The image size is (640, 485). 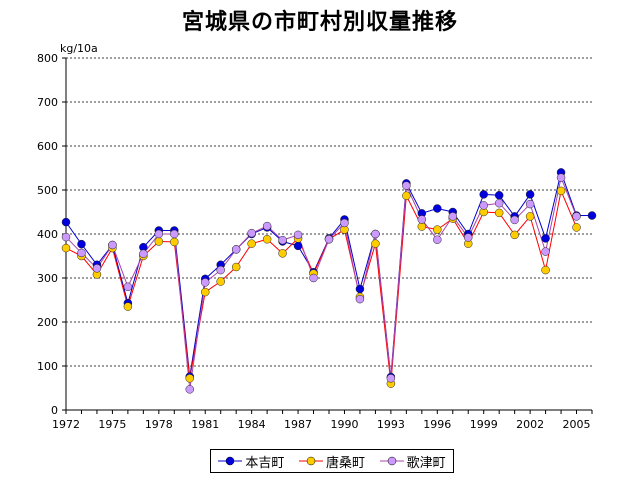 What do you see at coordinates (530, 424) in the screenshot?
I see `x-tick-label-2002: 2002` at bounding box center [530, 424].